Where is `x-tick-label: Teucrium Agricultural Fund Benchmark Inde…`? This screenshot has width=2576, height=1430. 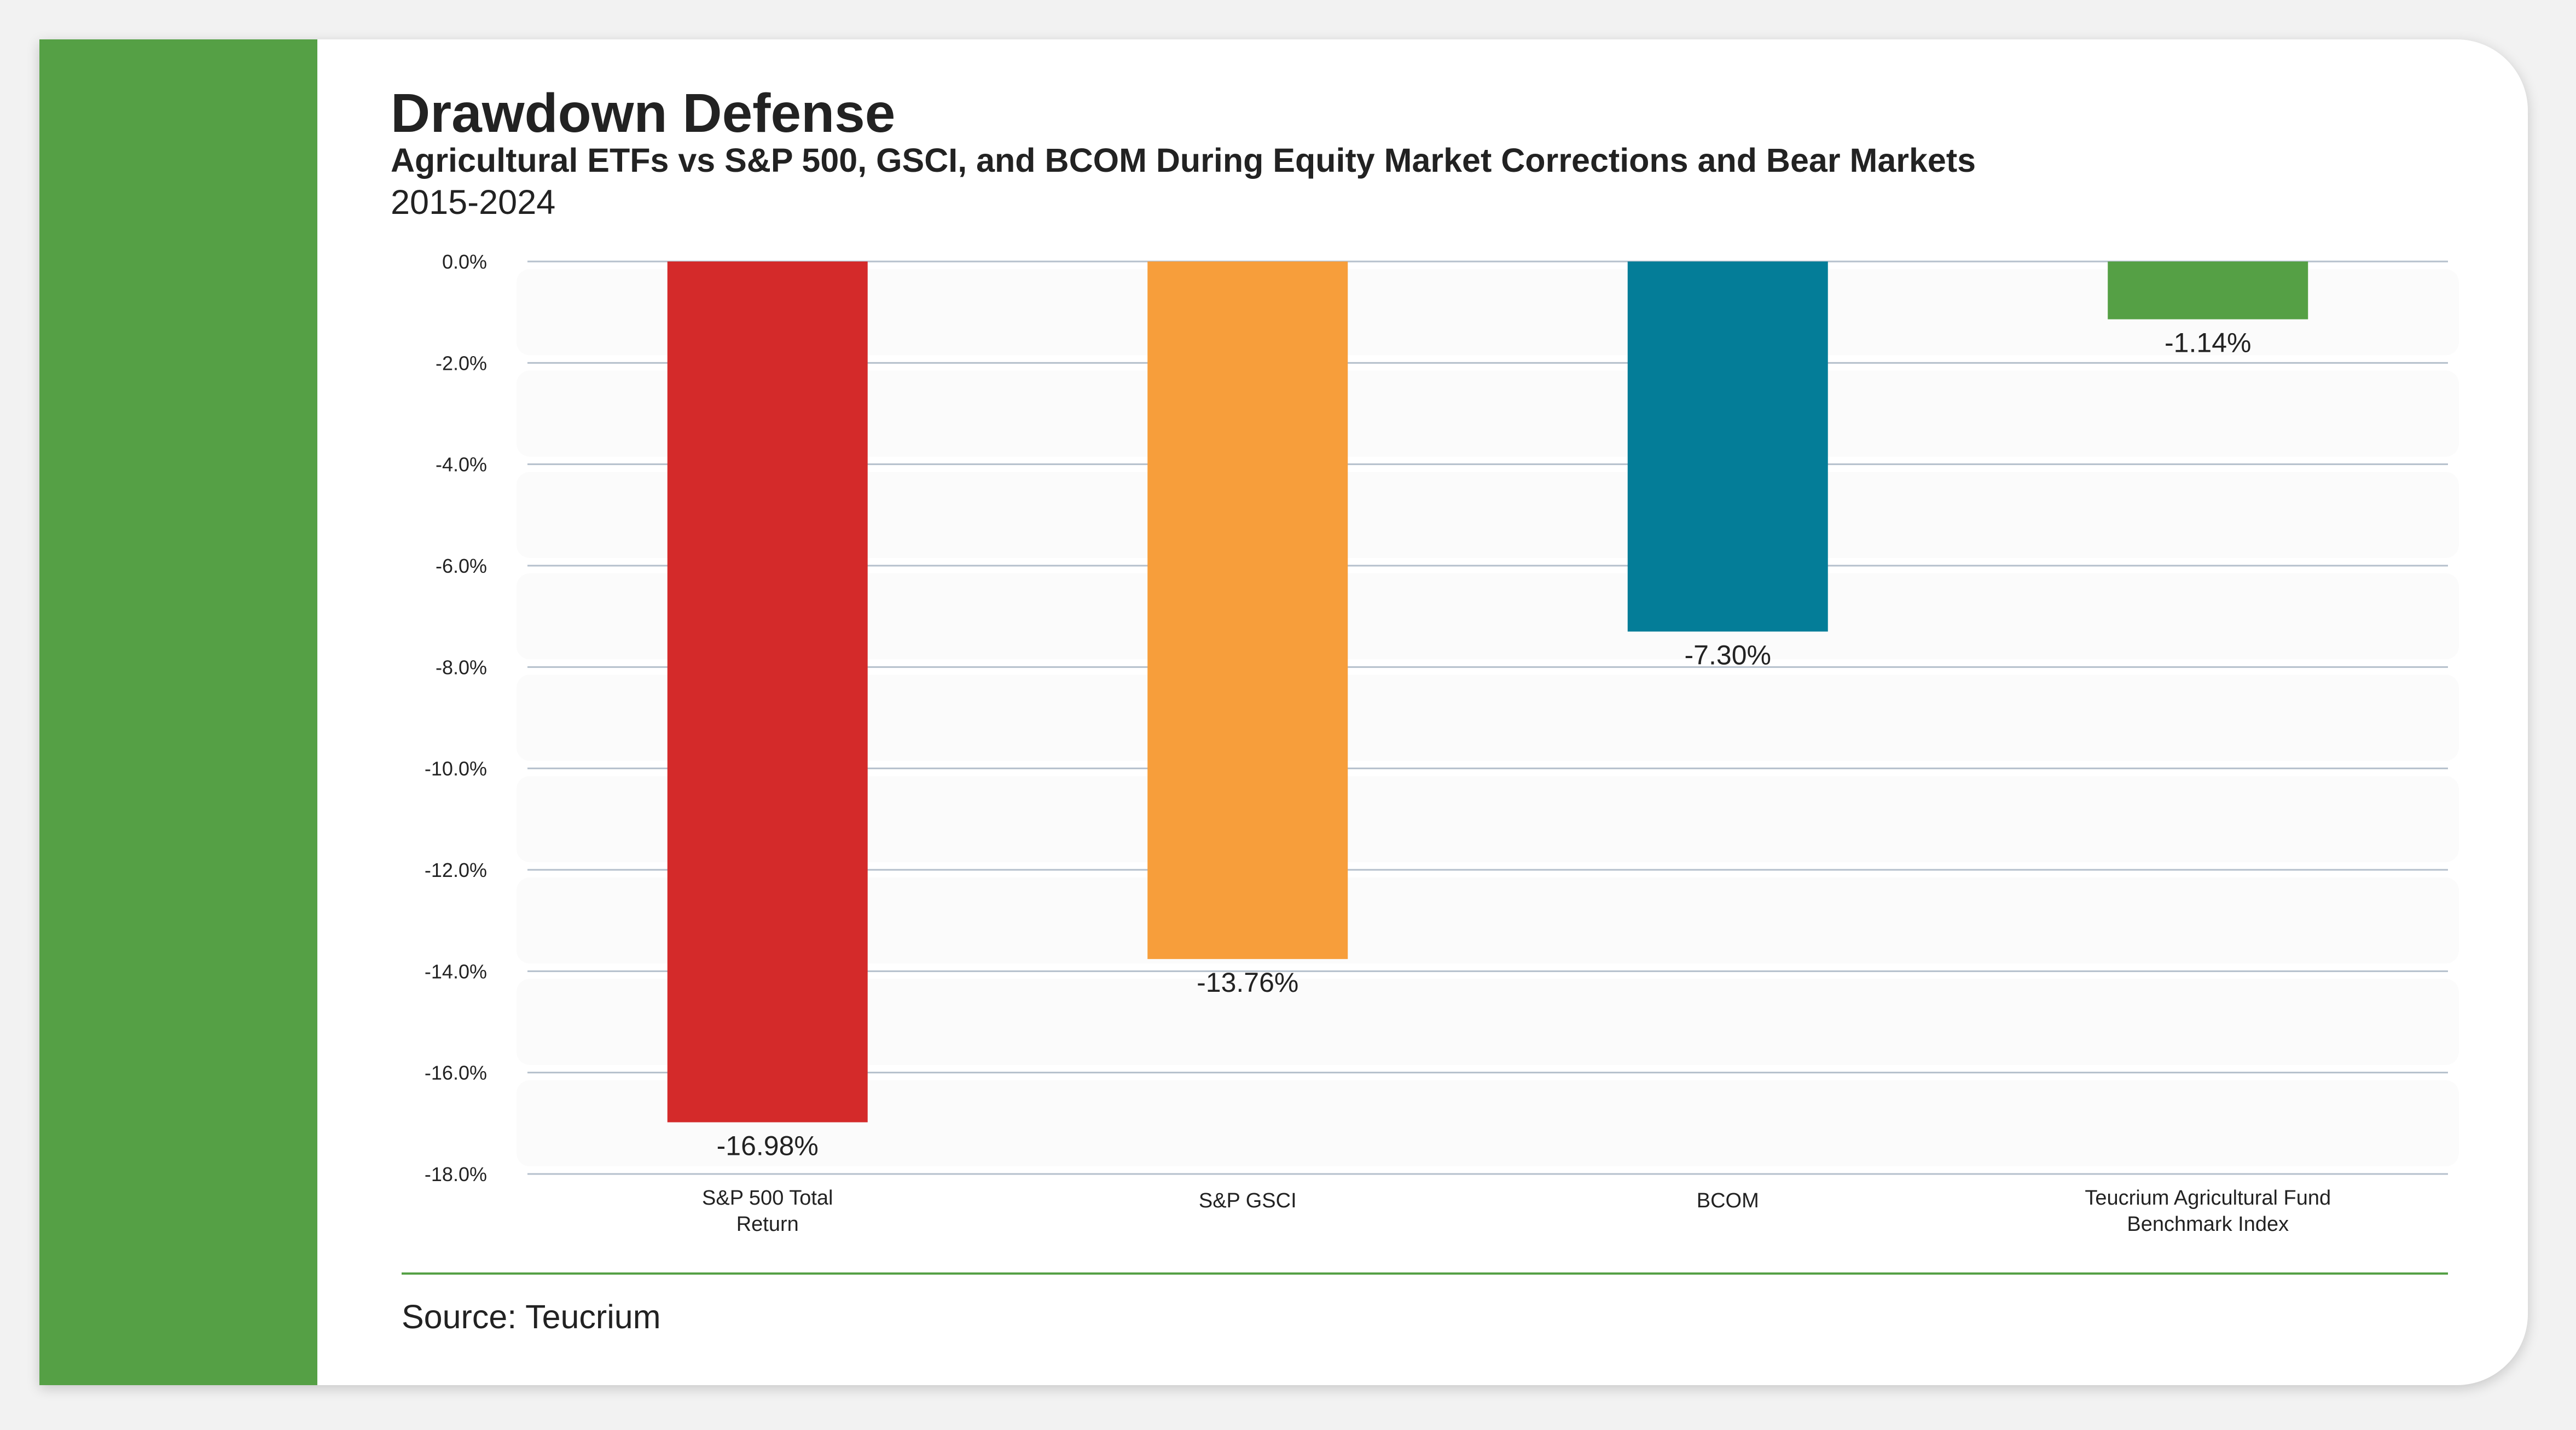 x-tick-label: Teucrium Agricultural Fund Benchmark Inde… is located at coordinates (2208, 1211).